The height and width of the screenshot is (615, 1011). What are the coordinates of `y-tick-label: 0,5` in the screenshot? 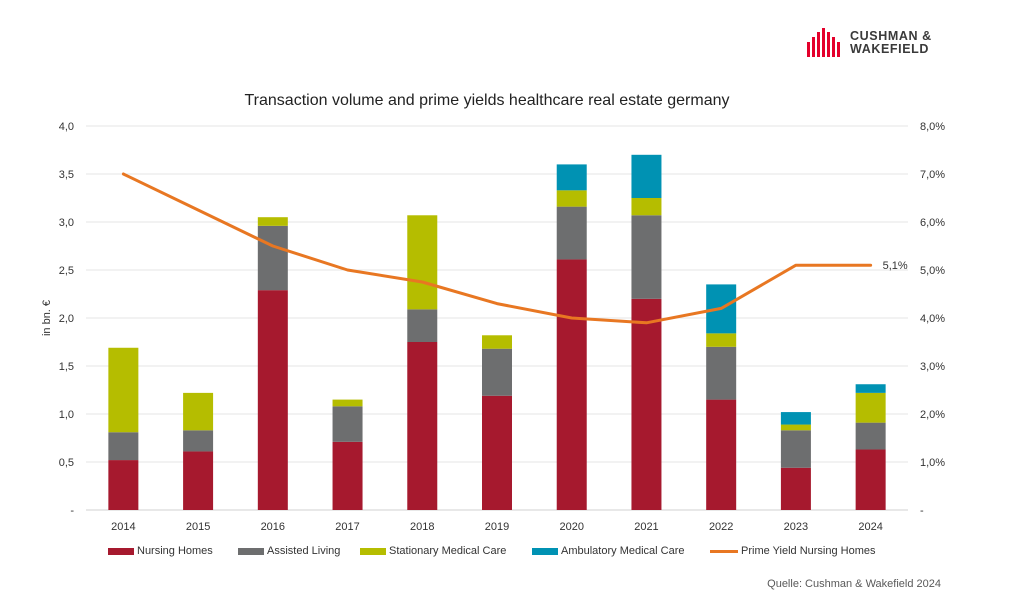 It's located at (66, 463).